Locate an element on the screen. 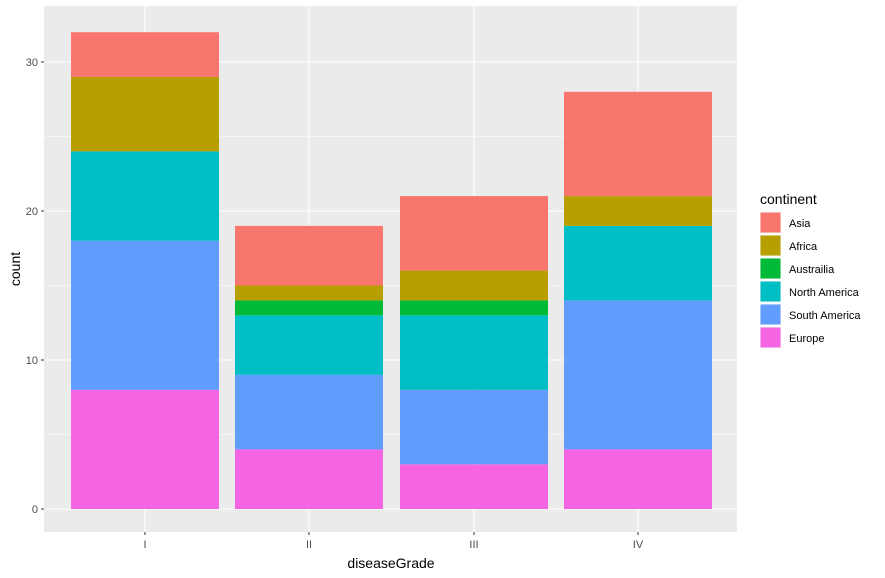 This screenshot has width=885, height=578. y-tick-label: 20 is located at coordinates (32, 212).